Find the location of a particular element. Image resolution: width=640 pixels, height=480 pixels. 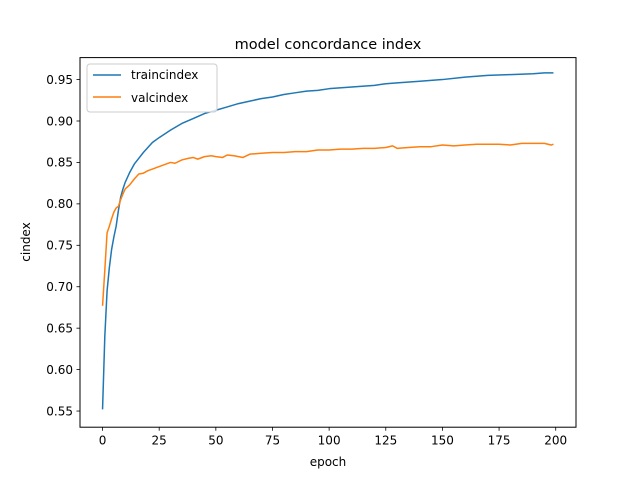

y-tick-label: 0.85 is located at coordinates (59, 163).